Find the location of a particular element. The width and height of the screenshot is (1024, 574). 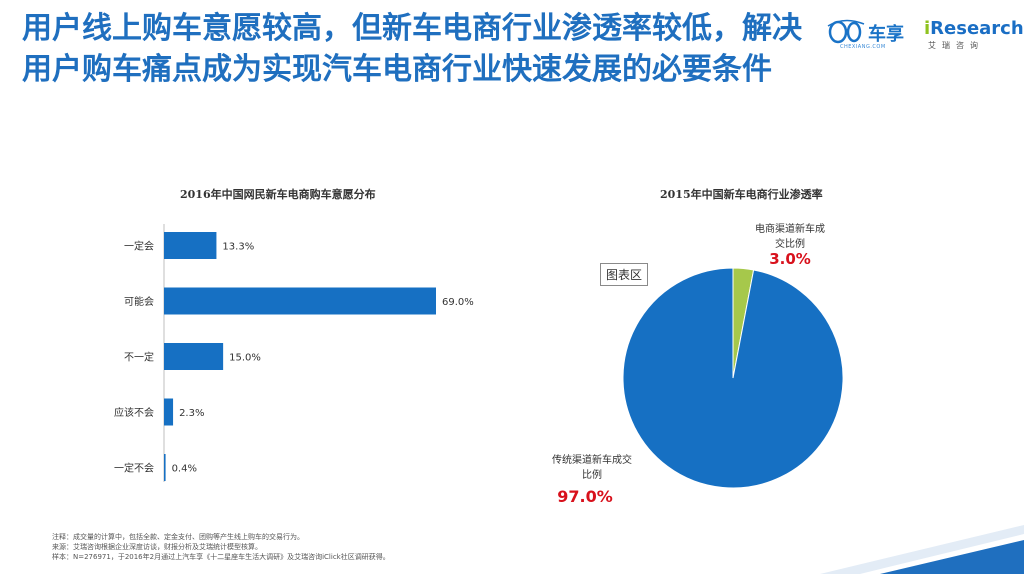

chexiang-logo: 车享 CHEXIANG.COM is located at coordinates (871, 37).